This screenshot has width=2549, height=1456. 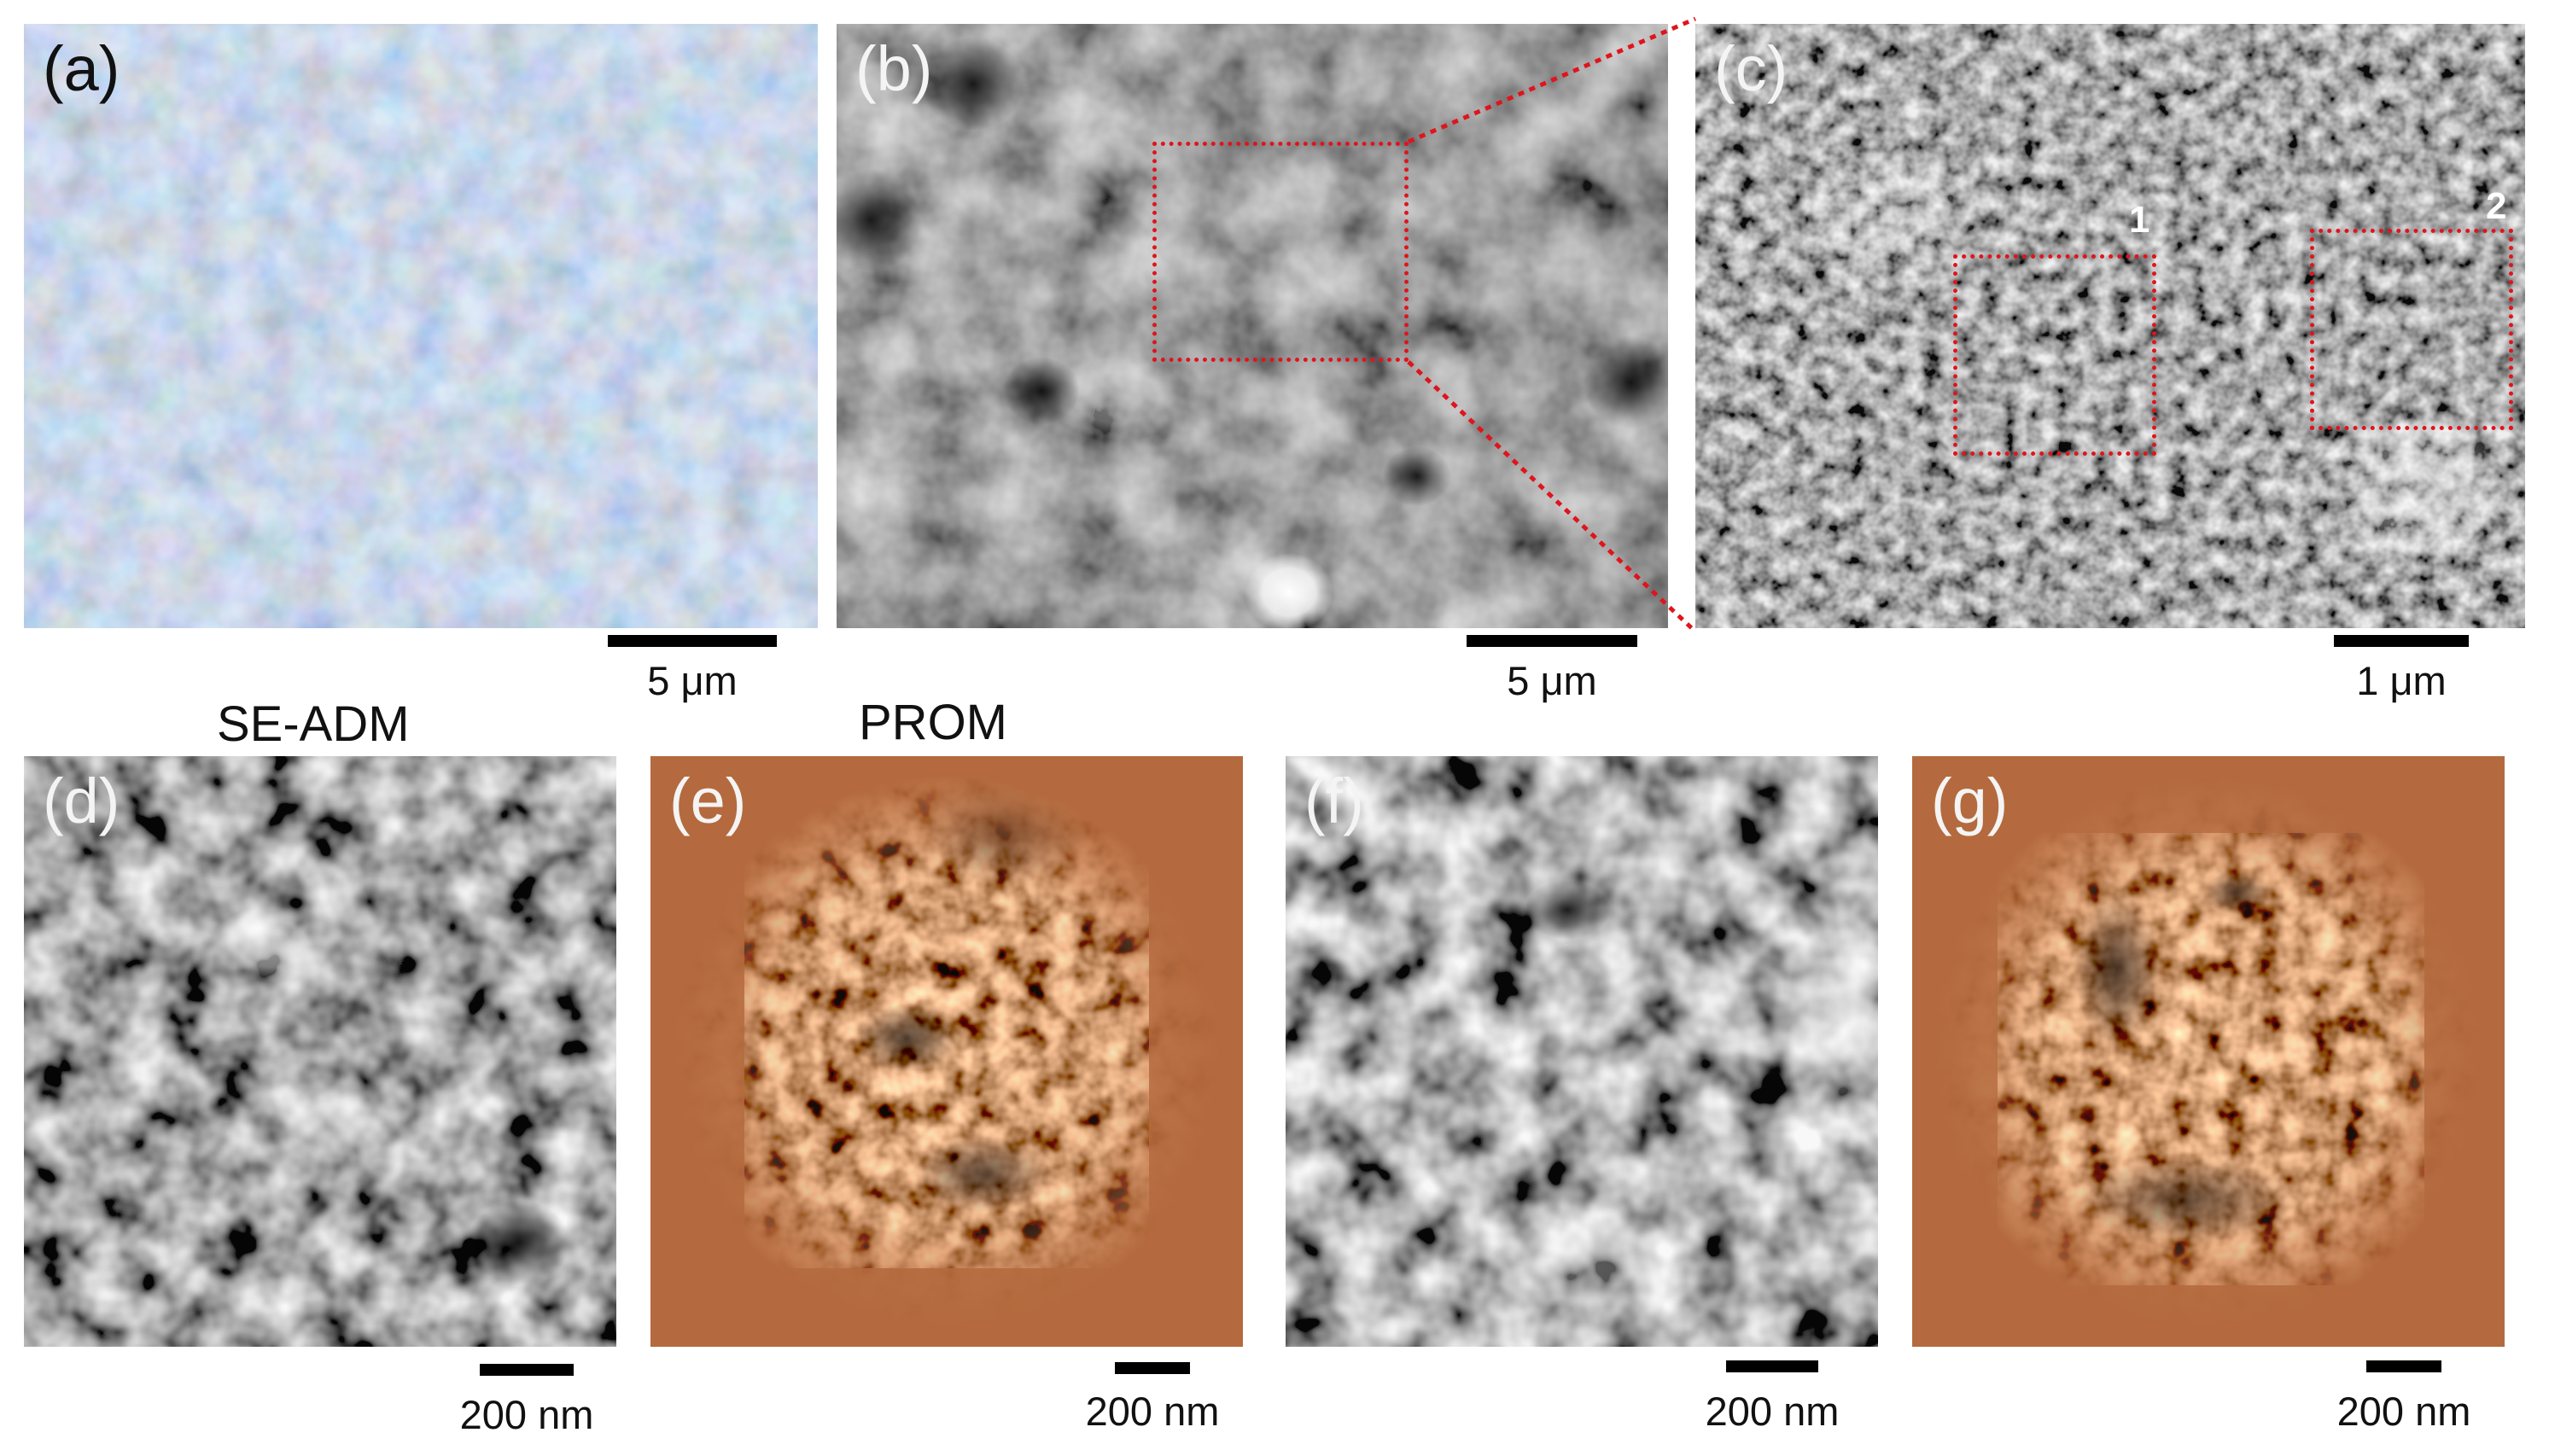 What do you see at coordinates (1281, 252) in the screenshot?
I see `panel-b-zoom-box` at bounding box center [1281, 252].